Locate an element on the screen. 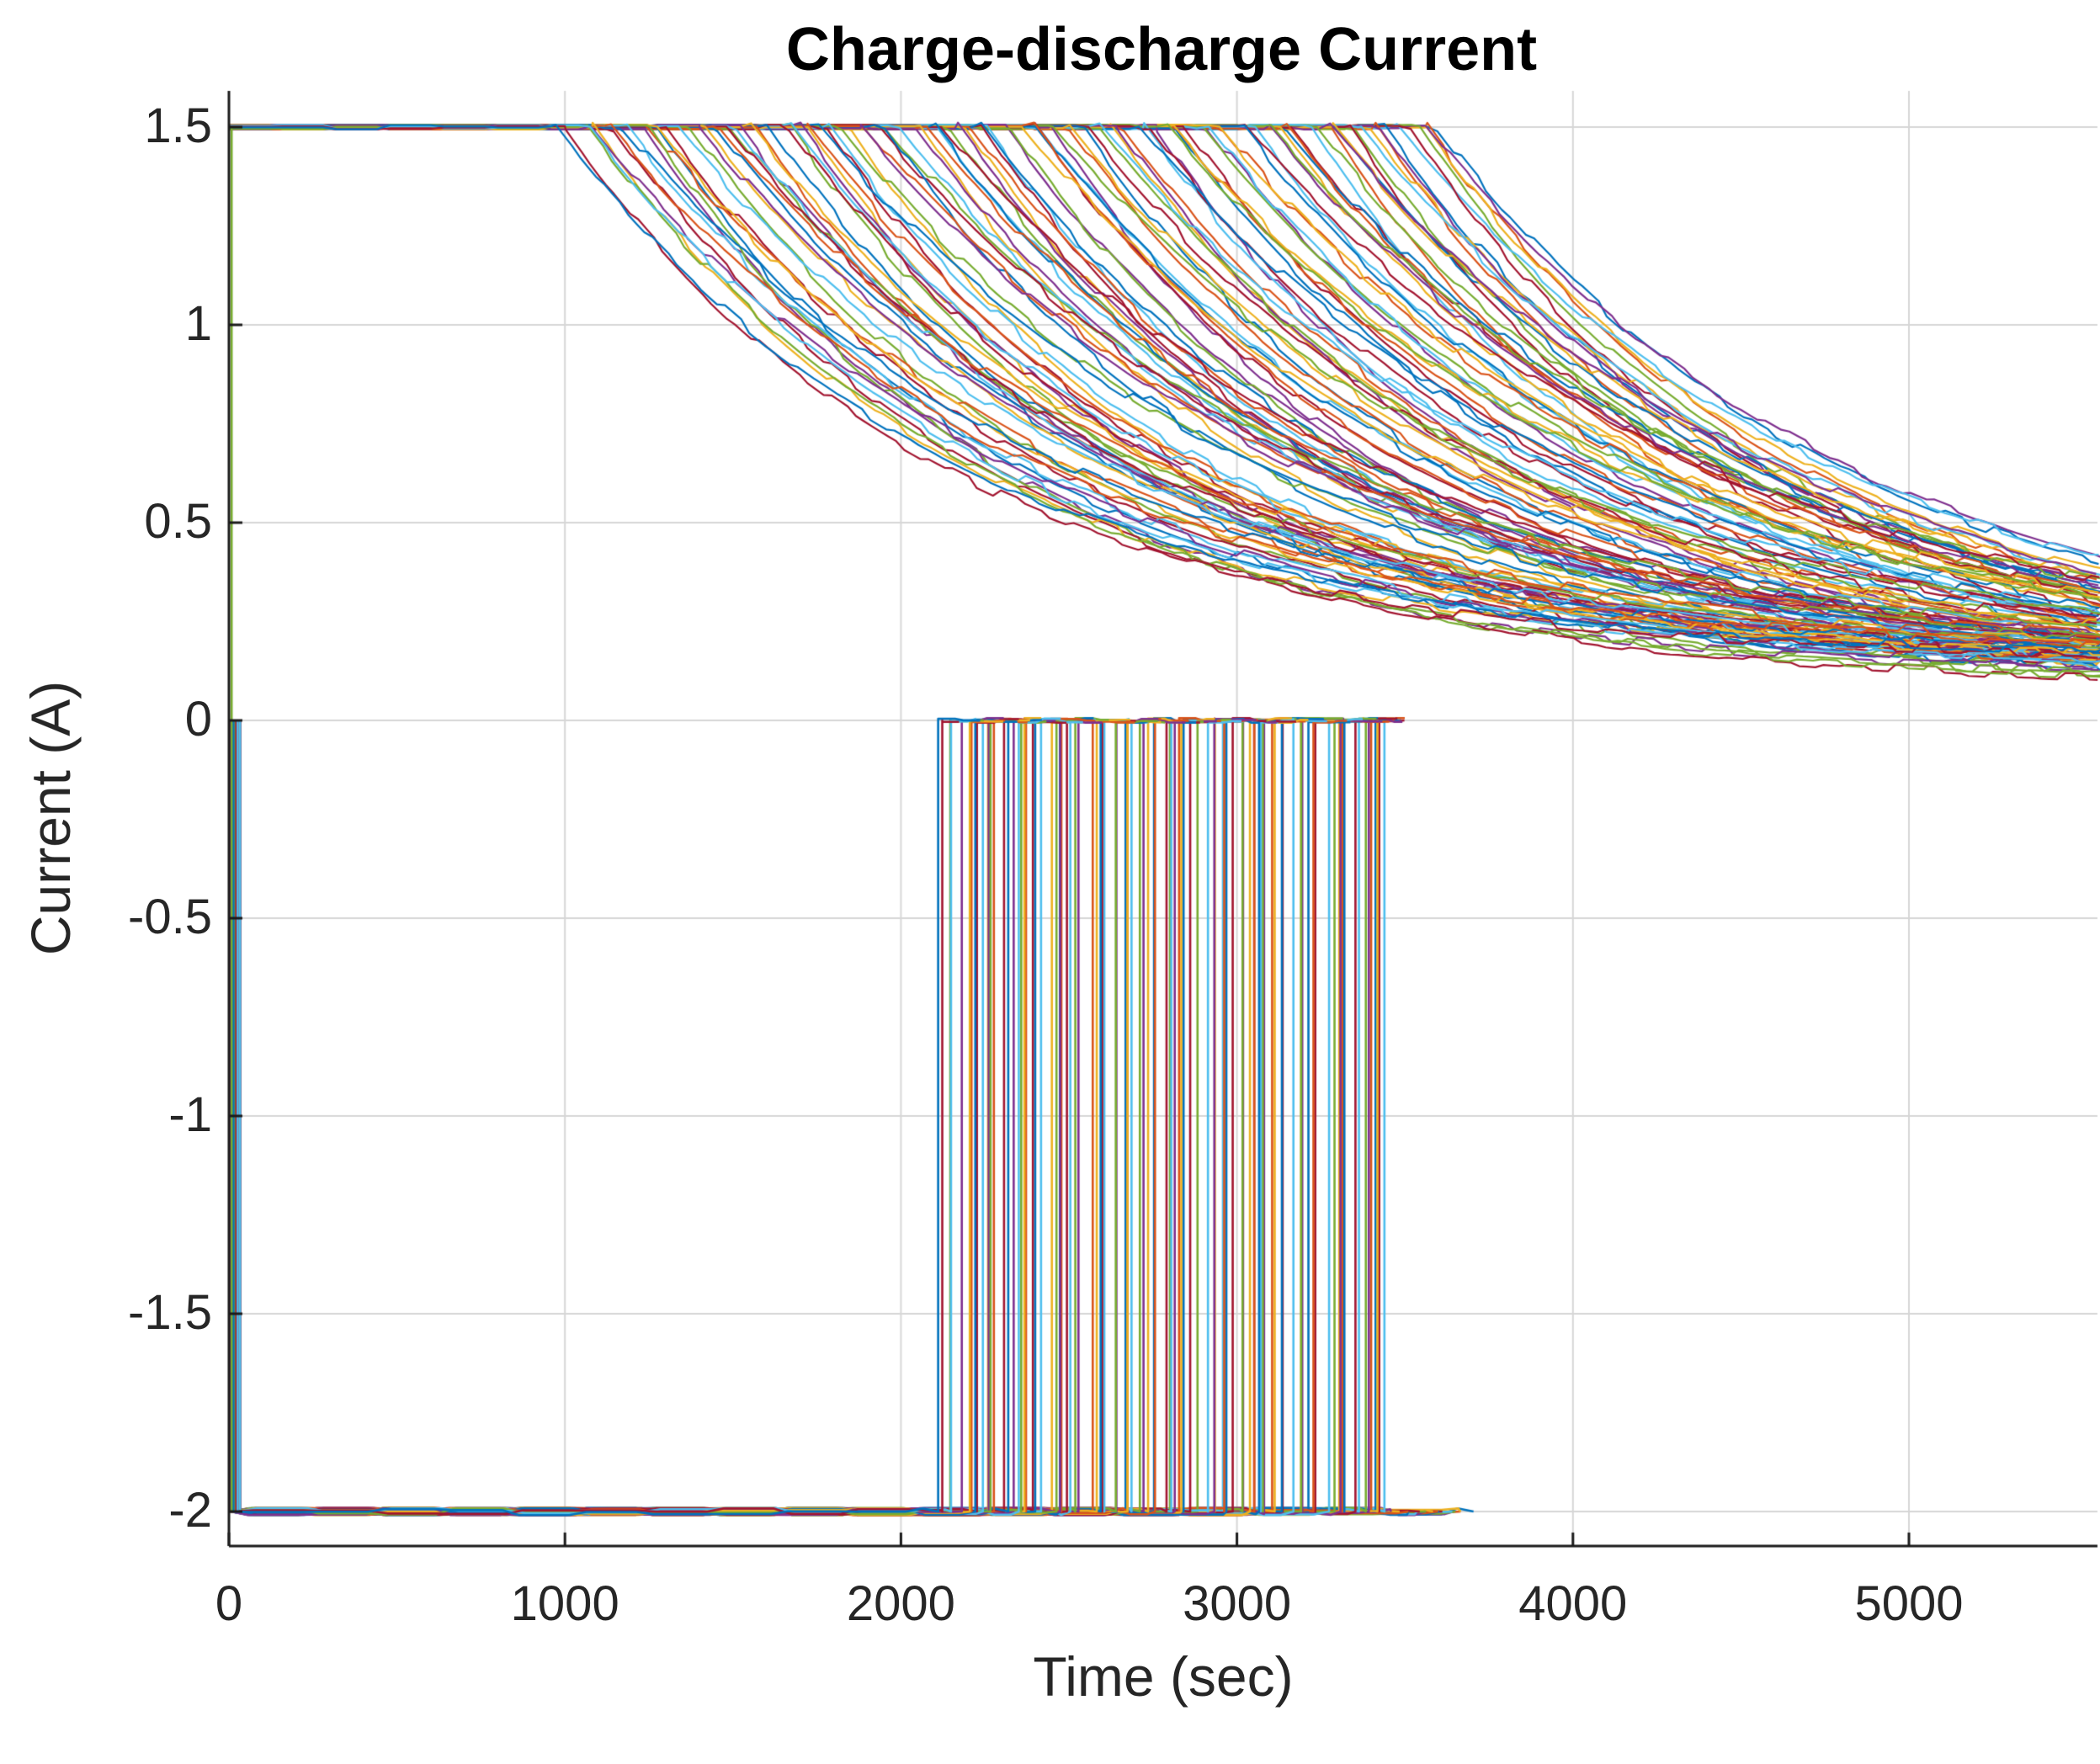 The width and height of the screenshot is (2100, 1764). x-axis-label: Time (sec) is located at coordinates (1163, 1676).